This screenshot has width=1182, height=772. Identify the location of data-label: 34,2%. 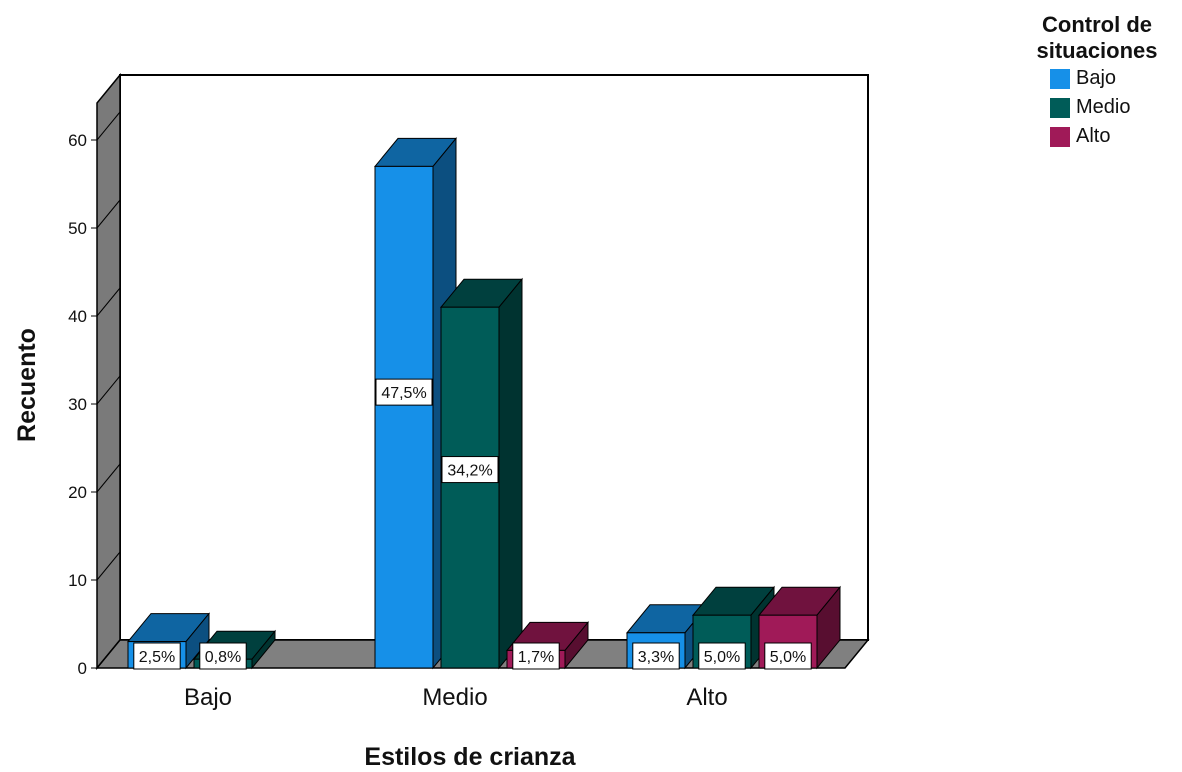
(469, 471).